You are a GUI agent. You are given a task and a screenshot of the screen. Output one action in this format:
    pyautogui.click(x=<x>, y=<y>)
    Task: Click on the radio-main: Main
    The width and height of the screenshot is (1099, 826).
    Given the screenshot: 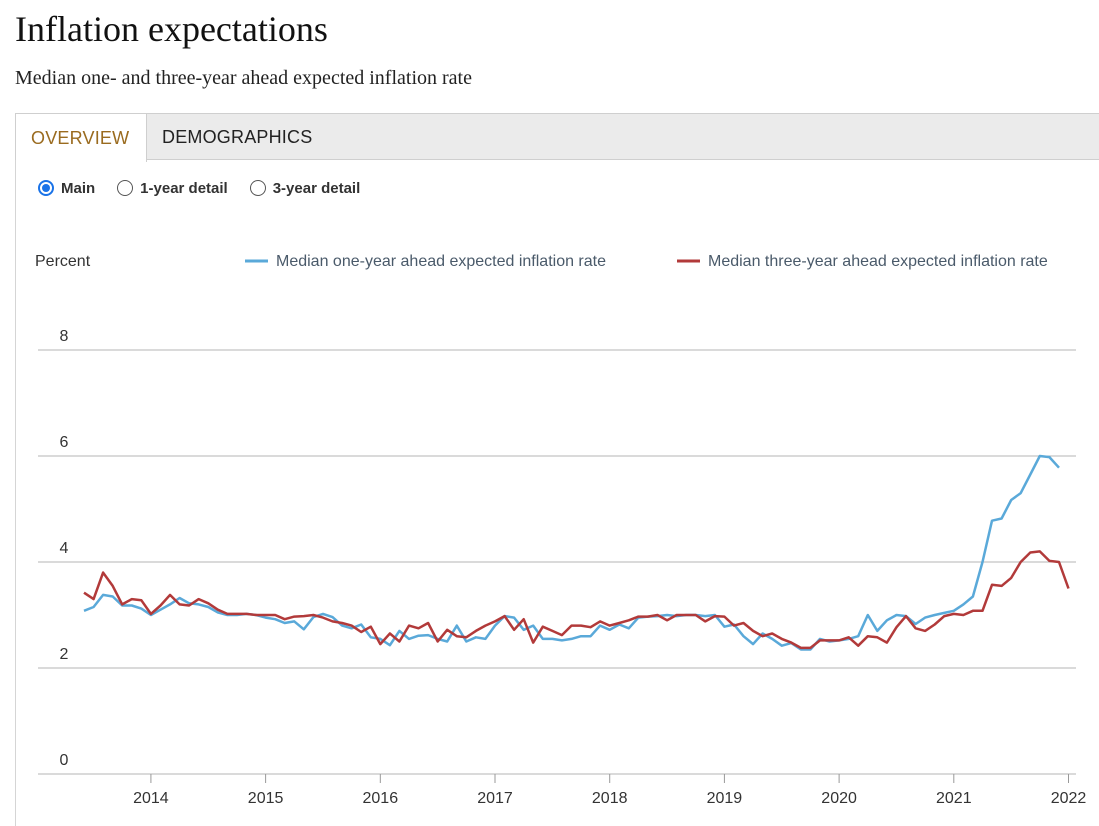 What is the action you would take?
    pyautogui.click(x=66, y=188)
    